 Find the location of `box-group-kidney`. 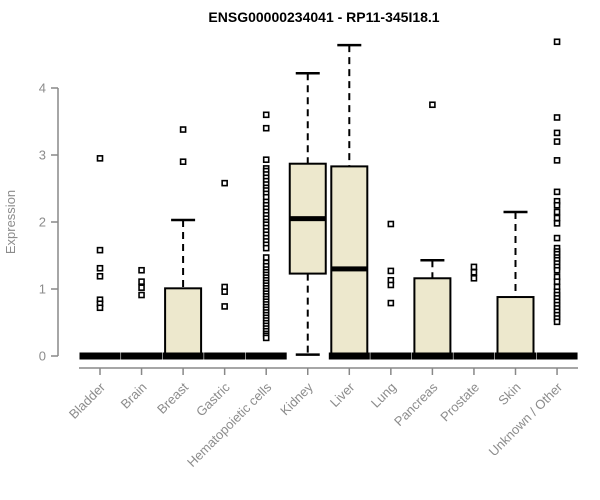

box-group-kidney is located at coordinates (307, 214).